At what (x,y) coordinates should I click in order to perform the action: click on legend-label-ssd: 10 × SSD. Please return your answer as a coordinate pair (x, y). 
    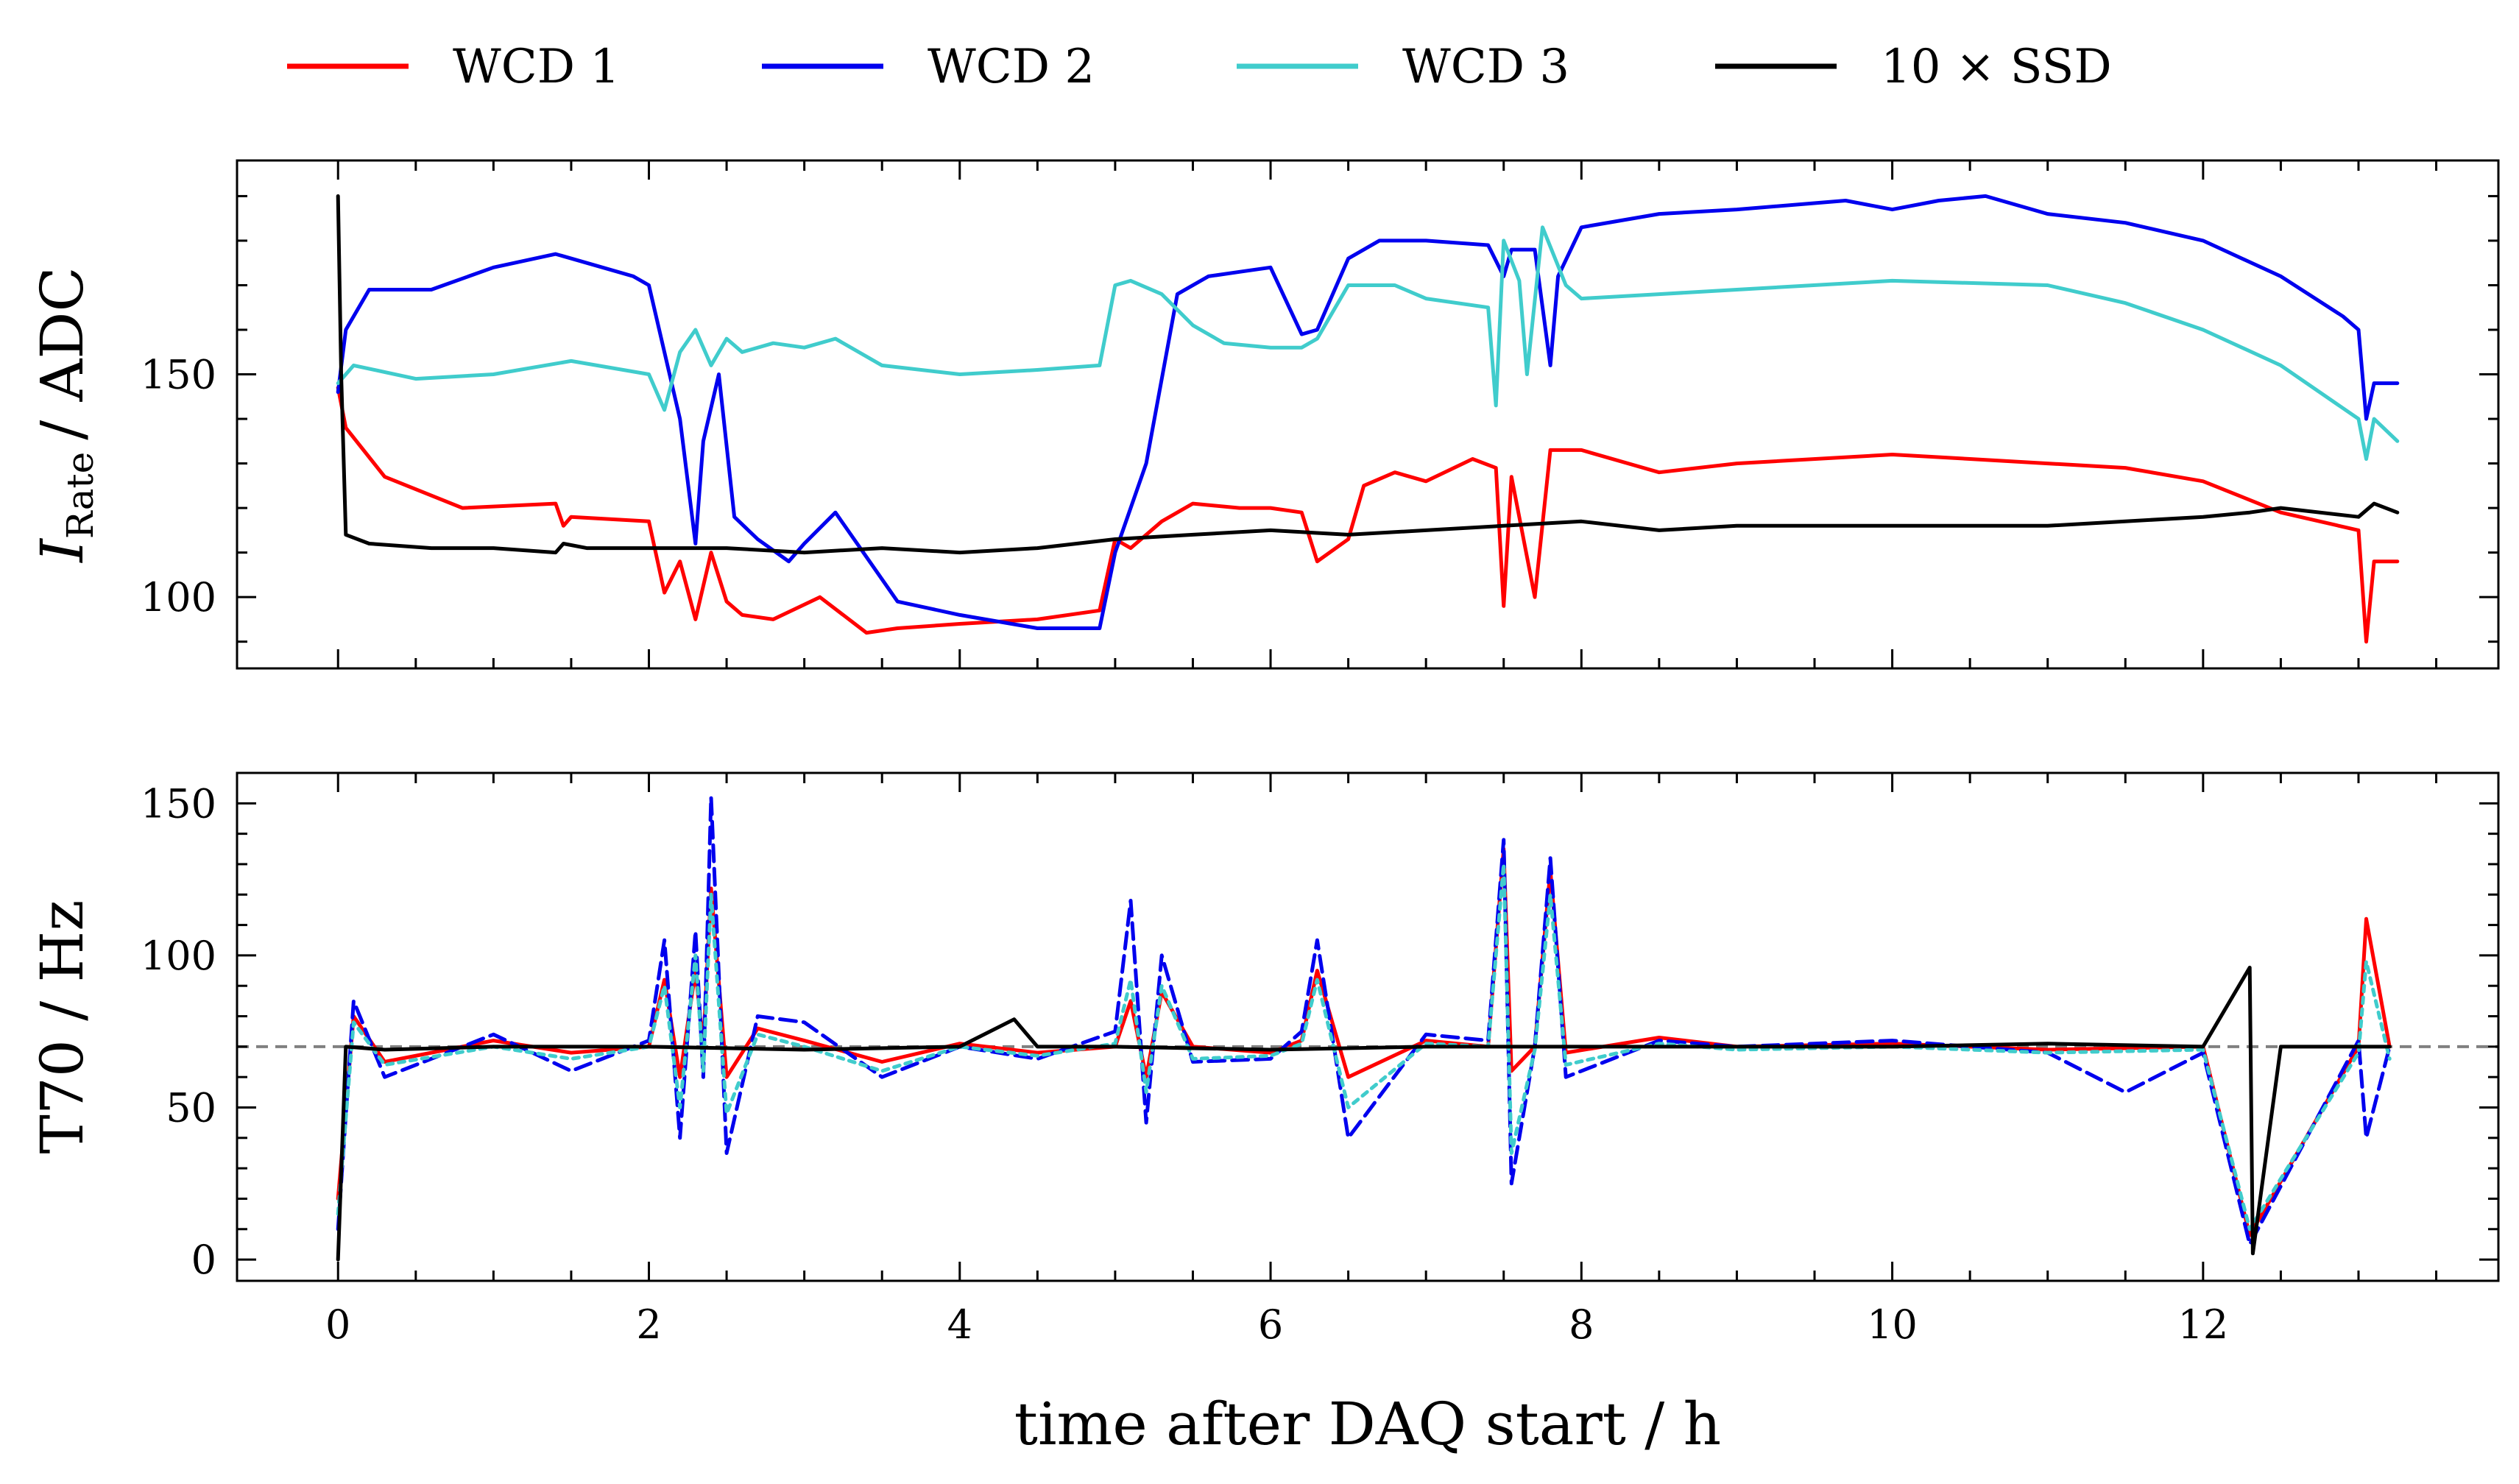
    Looking at the image, I should click on (1997, 67).